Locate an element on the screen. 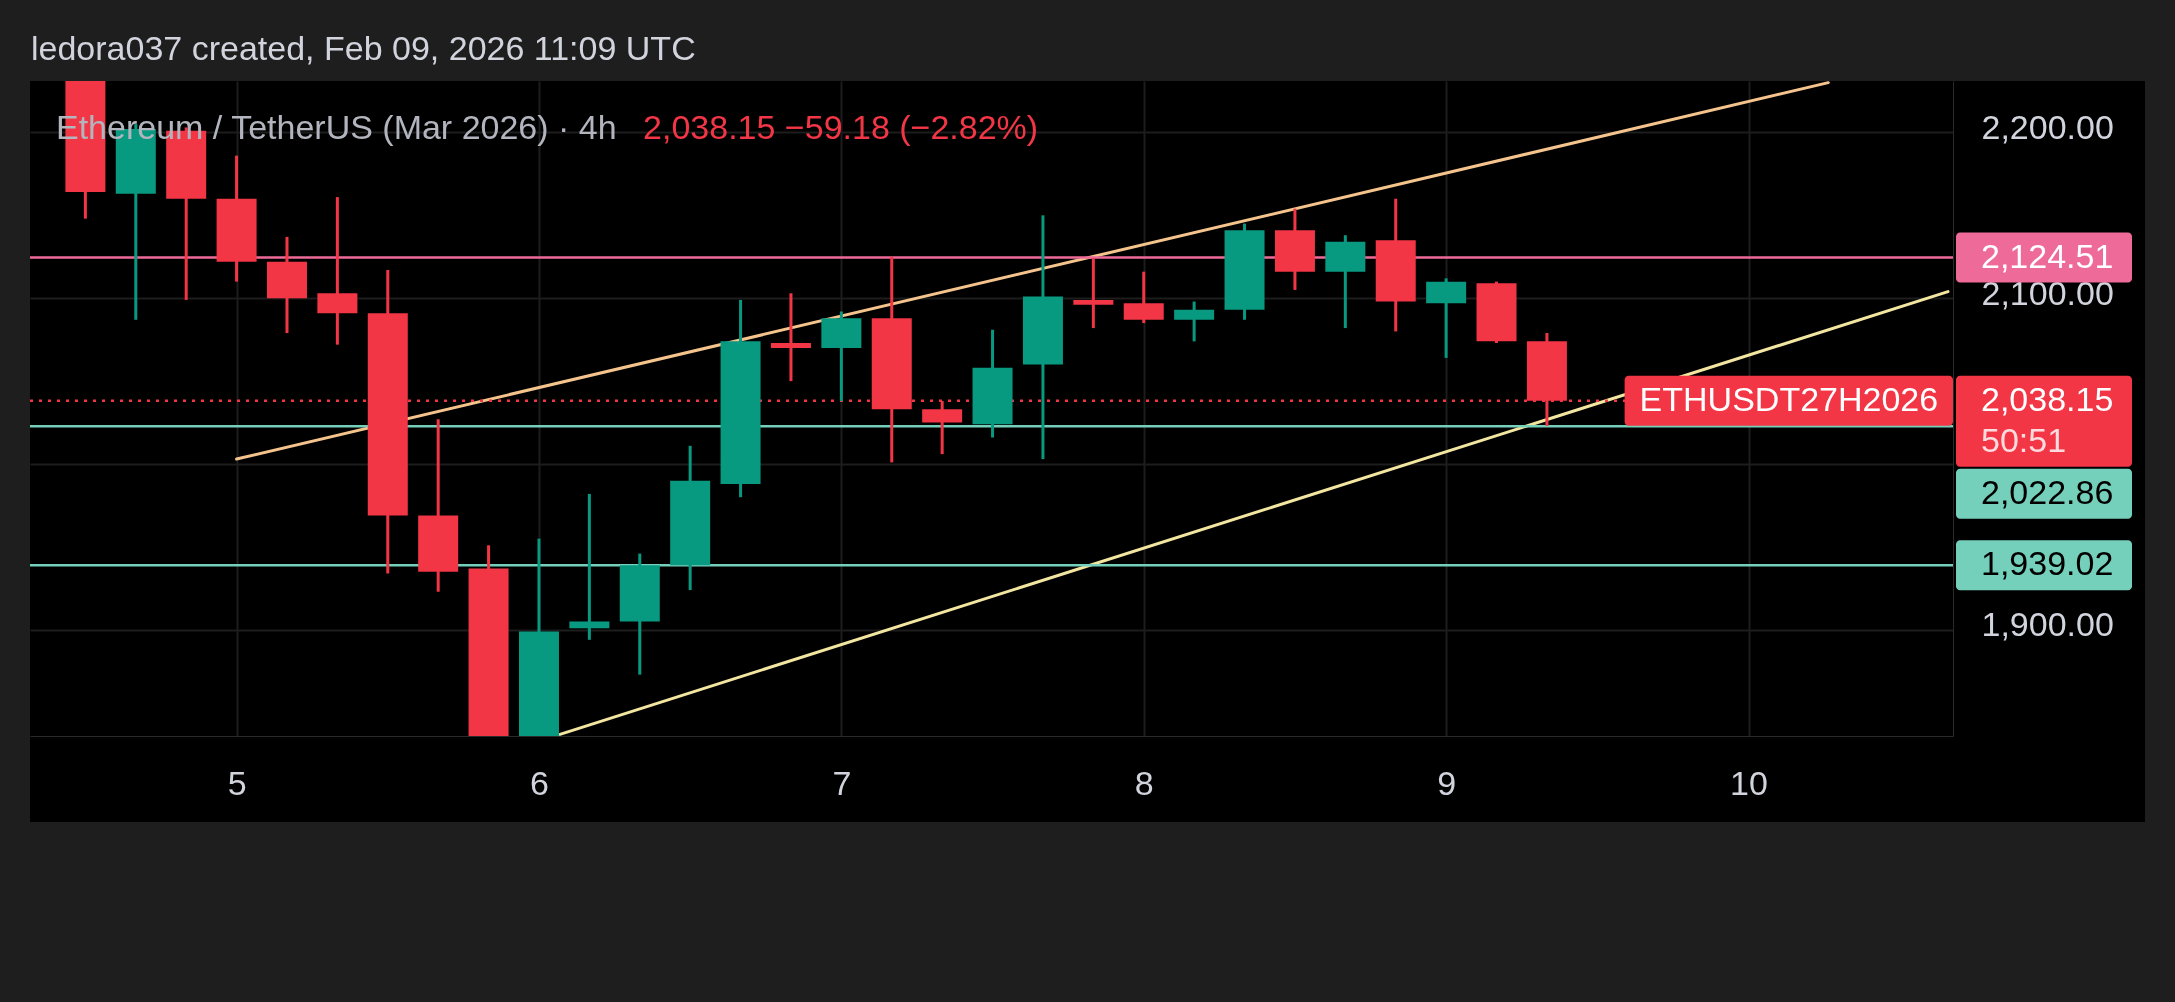  text: ledora037 created, Feb 09, 2026 11:09 UTC is located at coordinates (363, 48).